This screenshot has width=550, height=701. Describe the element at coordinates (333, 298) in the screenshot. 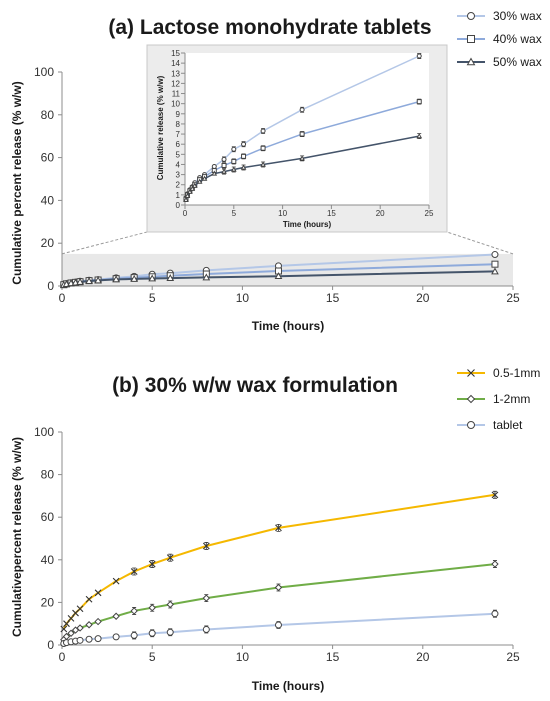

I see `chart-a-x-tick-label: 15` at that location.